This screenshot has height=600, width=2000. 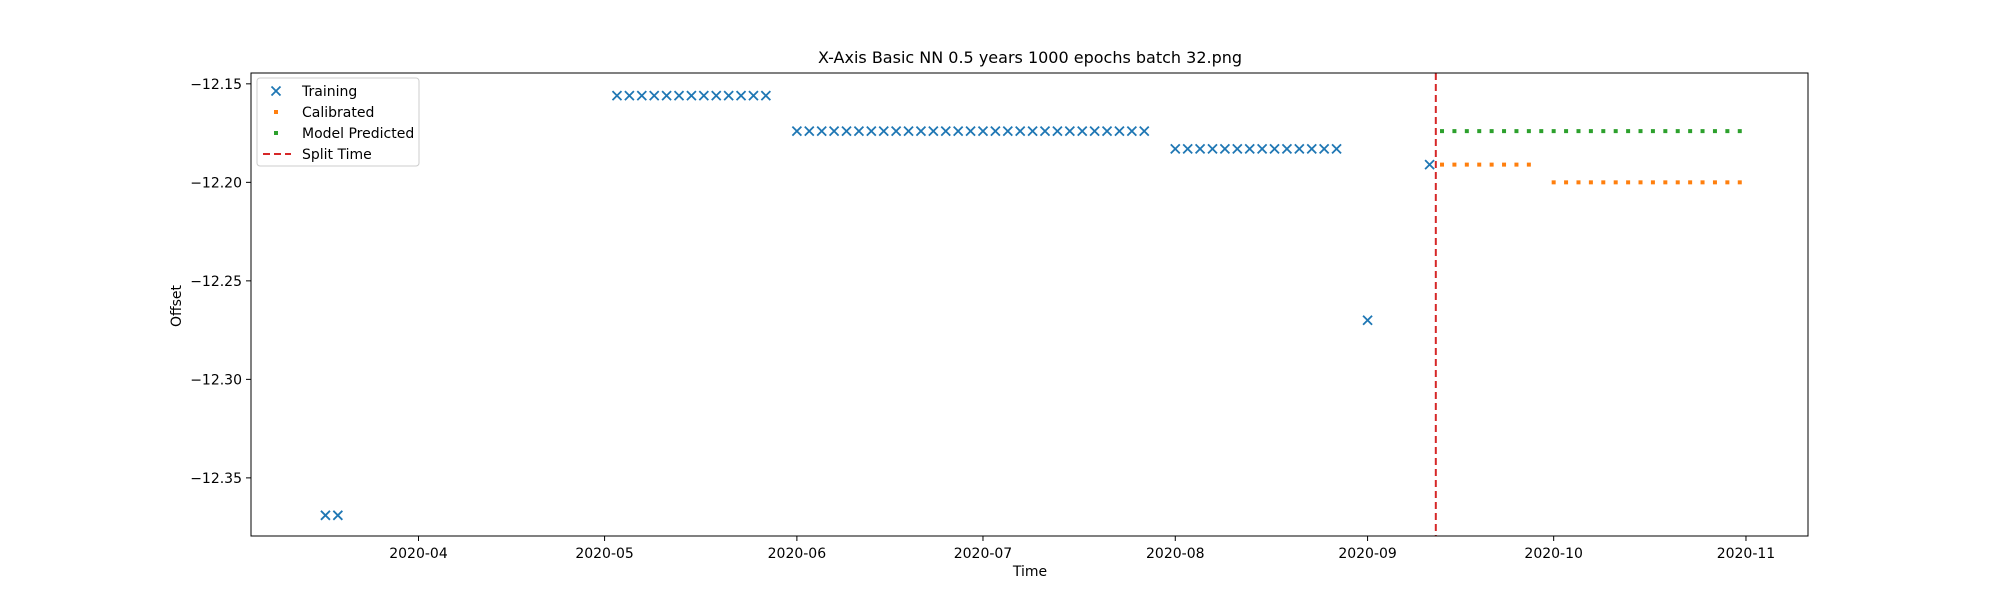 What do you see at coordinates (216, 85) in the screenshot?
I see `y-tick-label: −12.15` at bounding box center [216, 85].